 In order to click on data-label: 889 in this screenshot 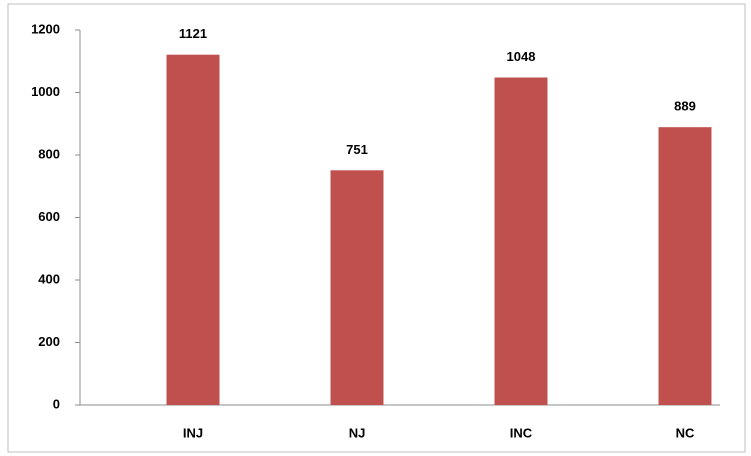, I will do `click(685, 106)`.